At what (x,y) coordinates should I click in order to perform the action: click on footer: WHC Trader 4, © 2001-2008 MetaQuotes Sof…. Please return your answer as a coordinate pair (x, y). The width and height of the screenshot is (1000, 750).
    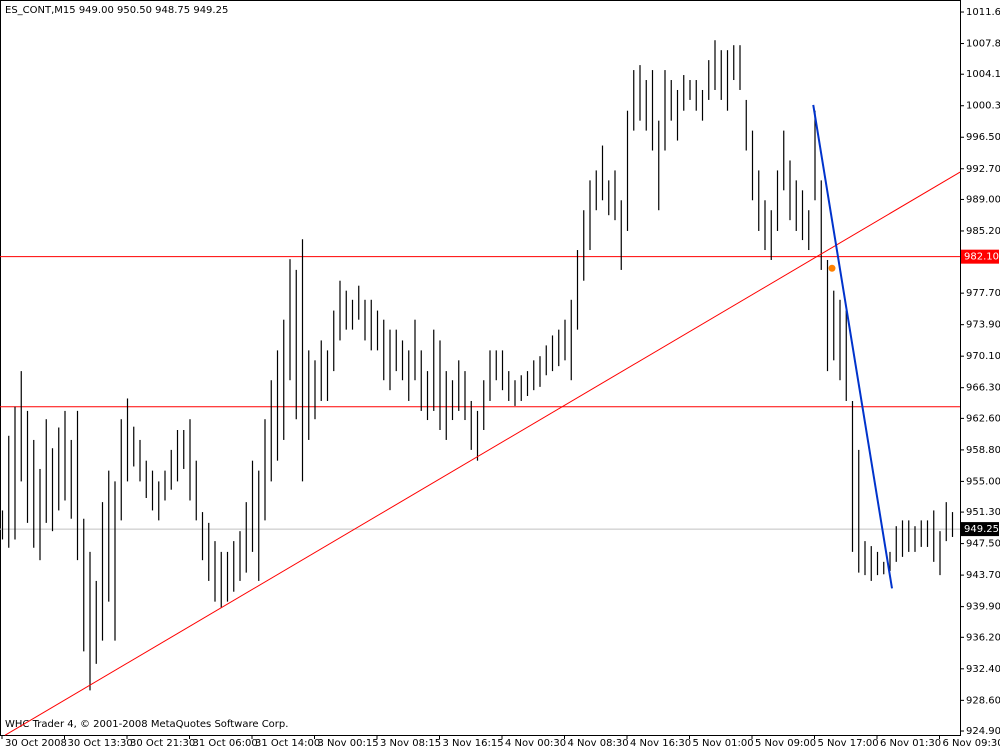
    Looking at the image, I should click on (146, 724).